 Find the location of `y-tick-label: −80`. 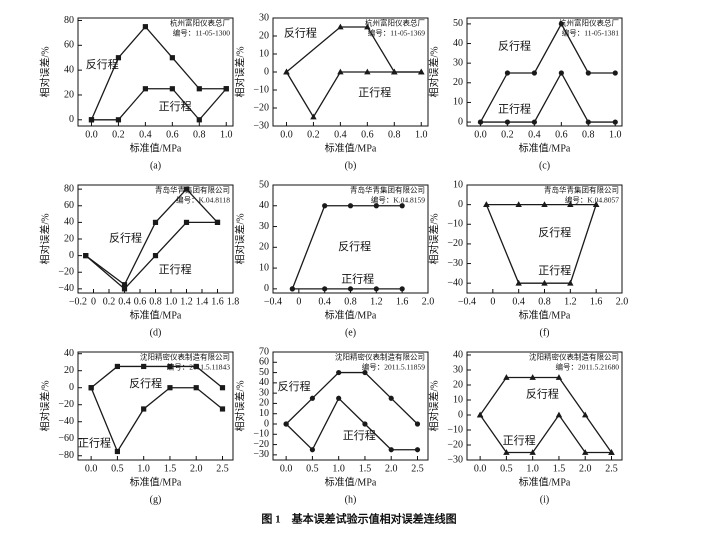

y-tick-label: −80 is located at coordinates (66, 455).